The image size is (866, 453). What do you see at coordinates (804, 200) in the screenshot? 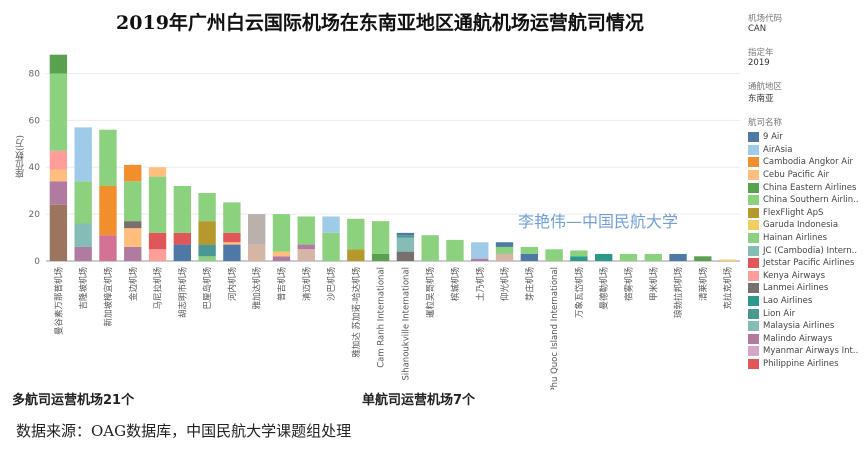
I see `legend-item: China Southern Airlin..` at bounding box center [804, 200].